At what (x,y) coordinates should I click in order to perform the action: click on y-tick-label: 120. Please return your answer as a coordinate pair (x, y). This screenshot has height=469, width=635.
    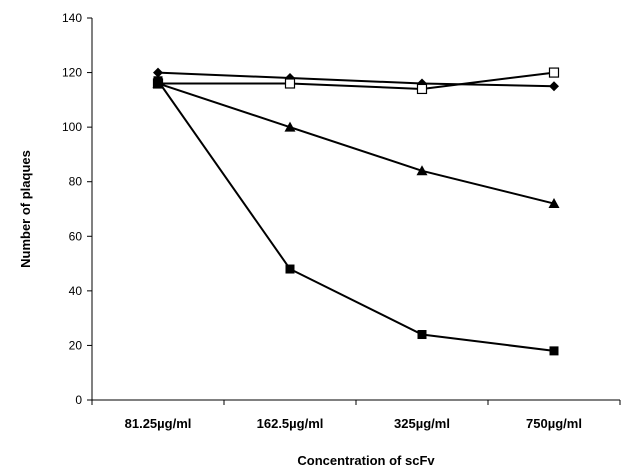
    Looking at the image, I should click on (72, 73).